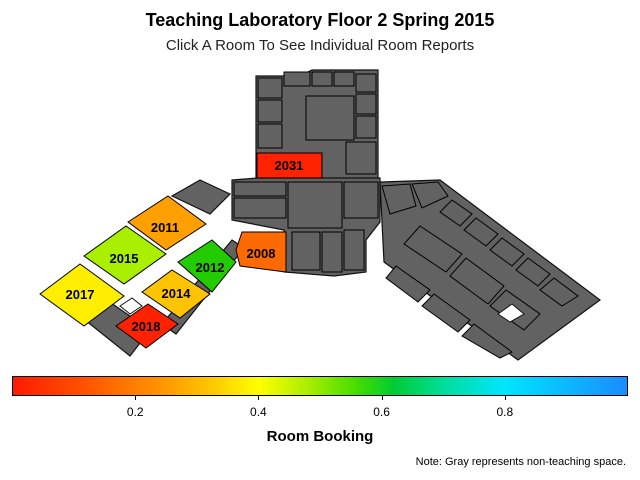 Image resolution: width=640 pixels, height=480 pixels. I want to click on room-2012: 2012, so click(207, 266).